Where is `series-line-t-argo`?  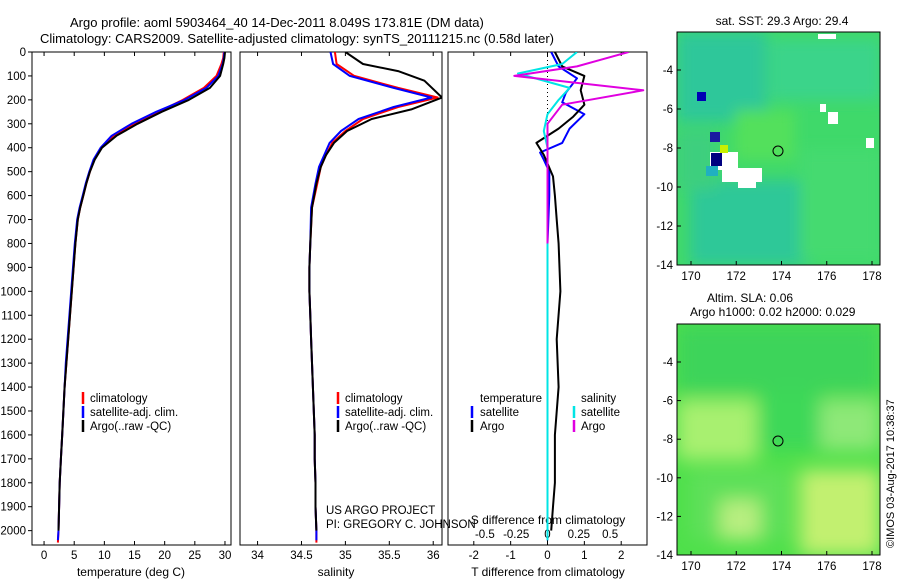
series-line-t-argo is located at coordinates (560, 291).